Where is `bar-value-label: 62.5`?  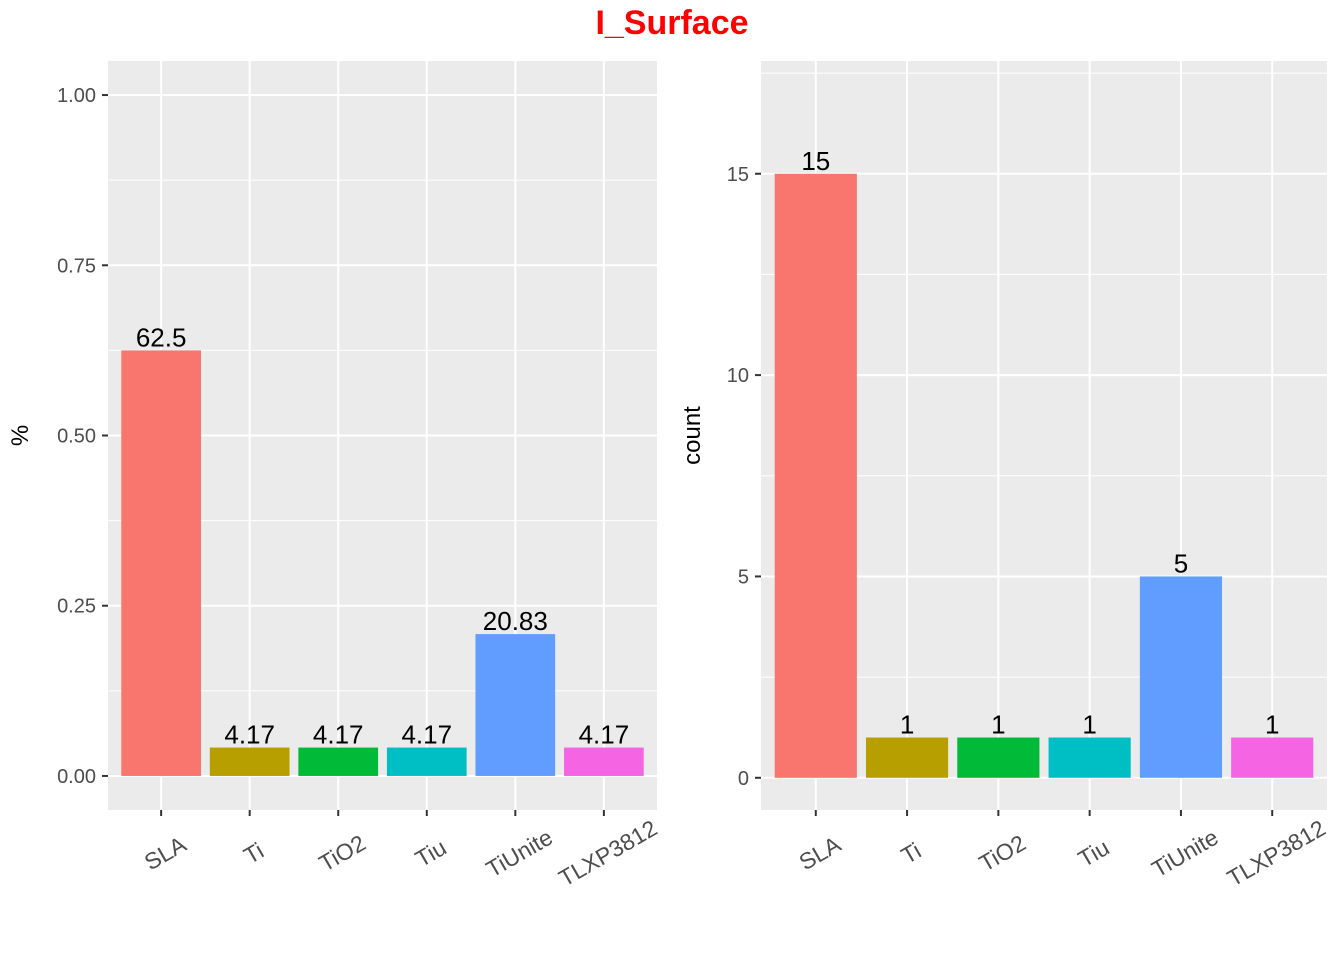 bar-value-label: 62.5 is located at coordinates (161, 337).